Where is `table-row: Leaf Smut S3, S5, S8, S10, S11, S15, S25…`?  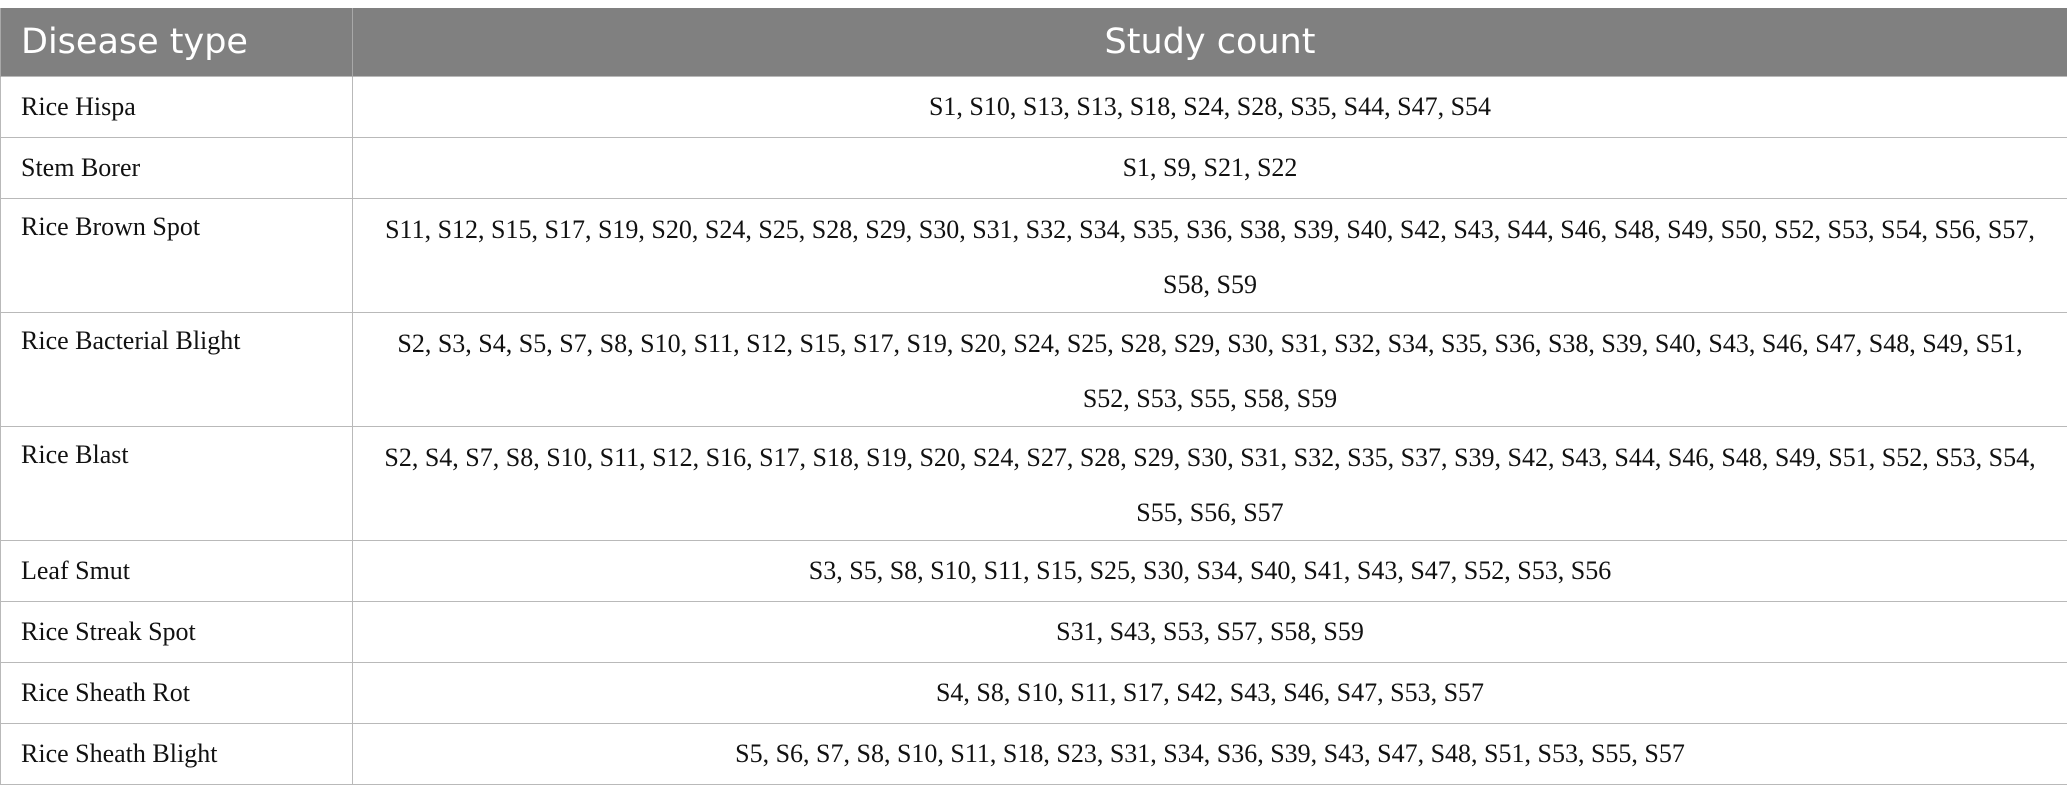 table-row: Leaf Smut S3, S5, S8, S10, S11, S15, S25… is located at coordinates (1033, 571).